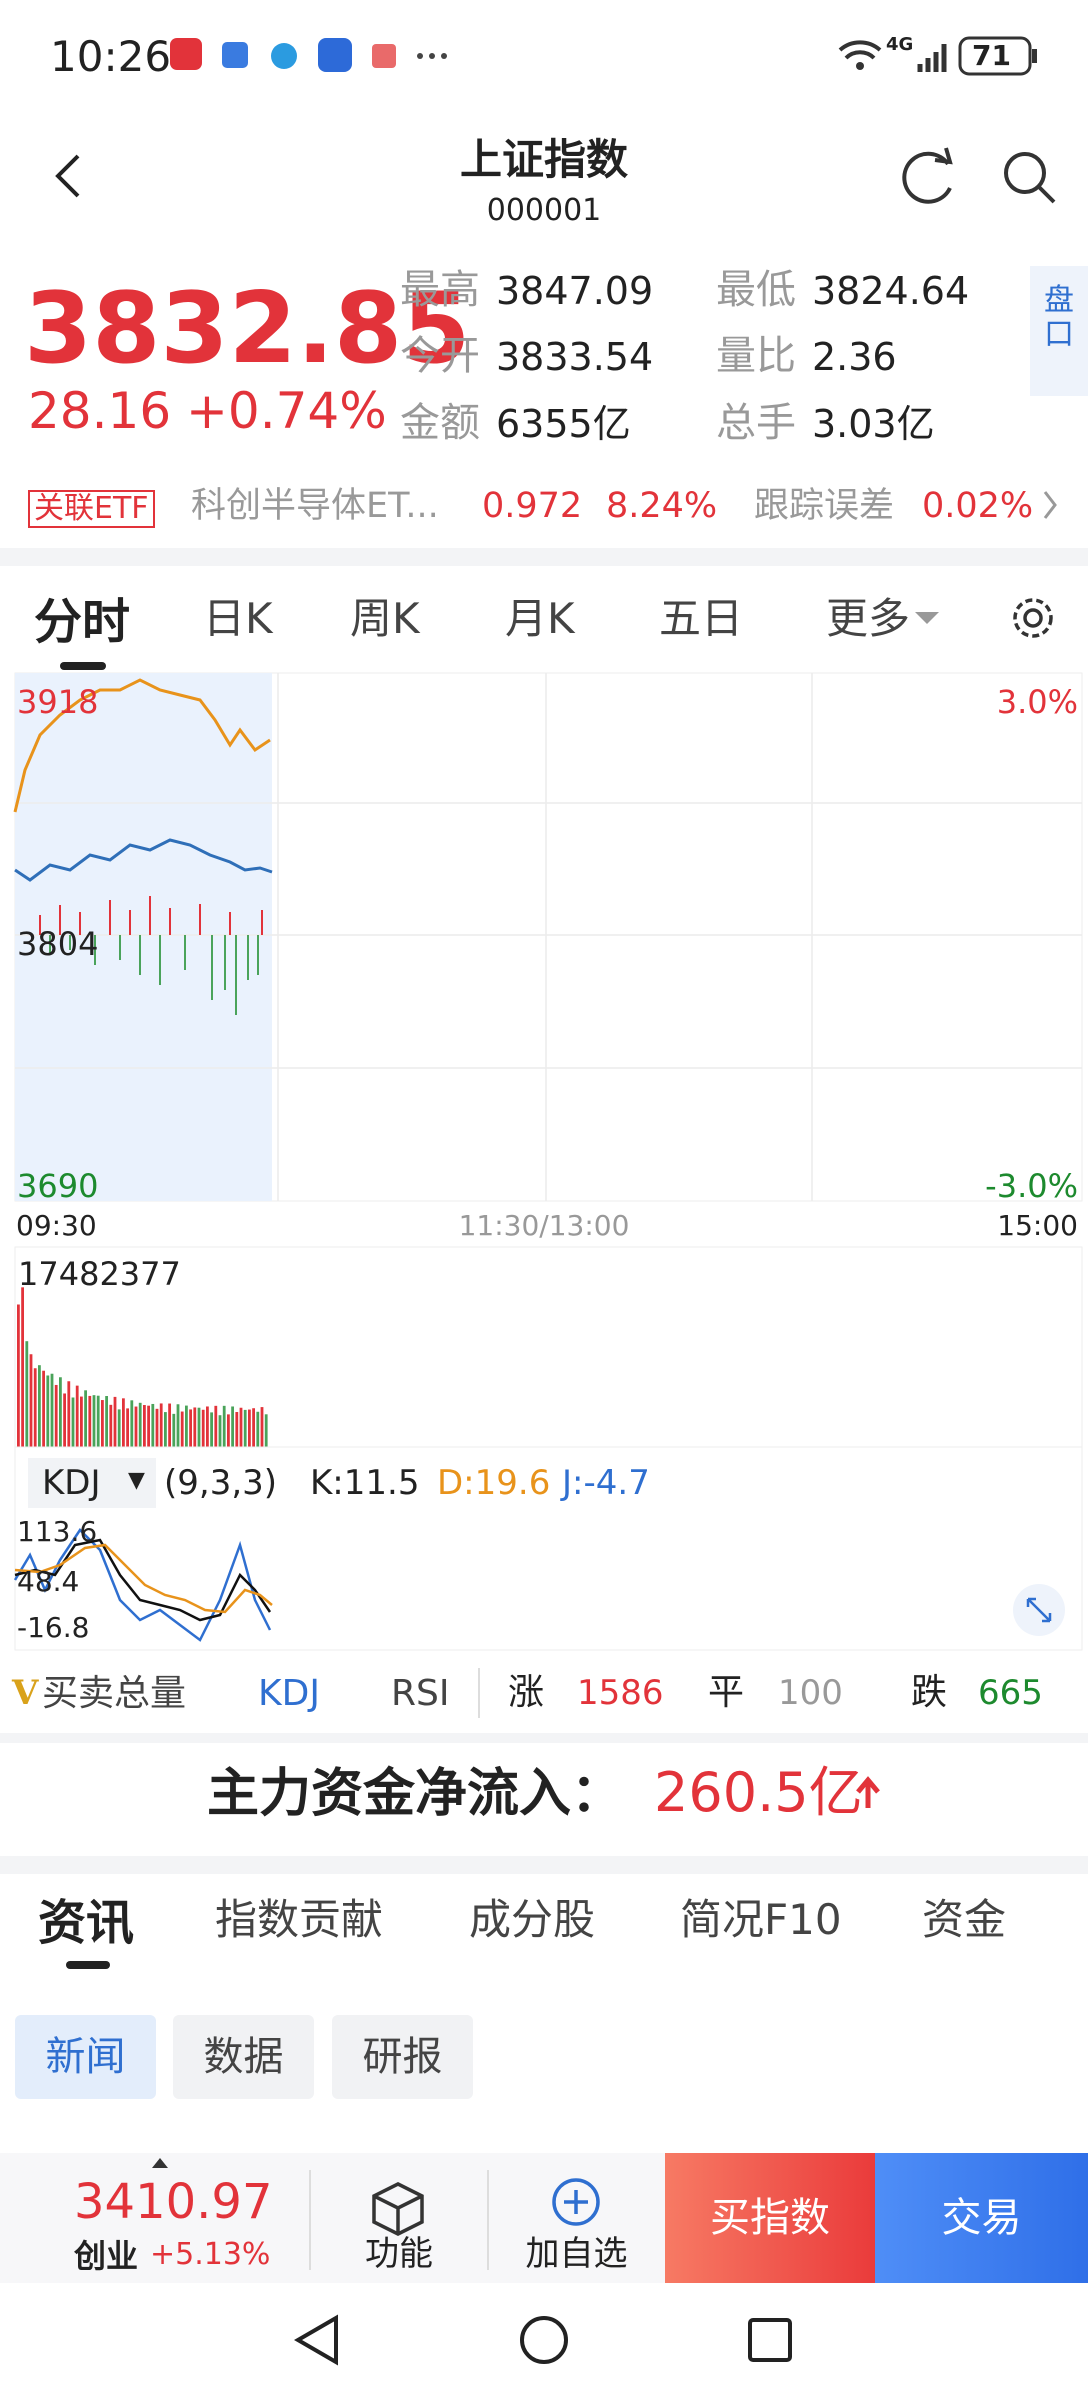 The width and height of the screenshot is (1088, 2400). I want to click on buy-button-bg, so click(770, 2218).